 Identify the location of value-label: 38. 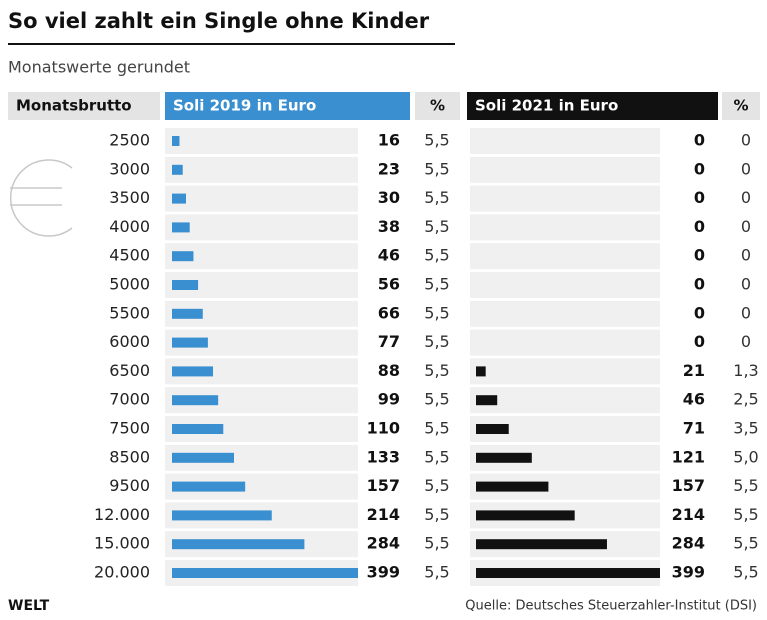
(389, 226).